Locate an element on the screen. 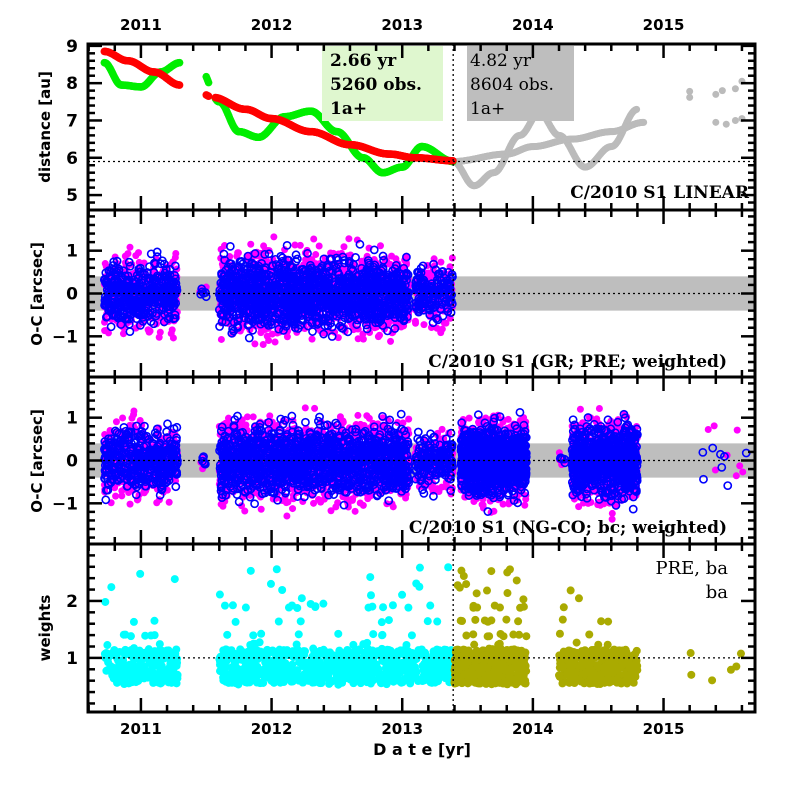 The image size is (797, 797). x-tick-label-bottom: 2011 is located at coordinates (141, 729).